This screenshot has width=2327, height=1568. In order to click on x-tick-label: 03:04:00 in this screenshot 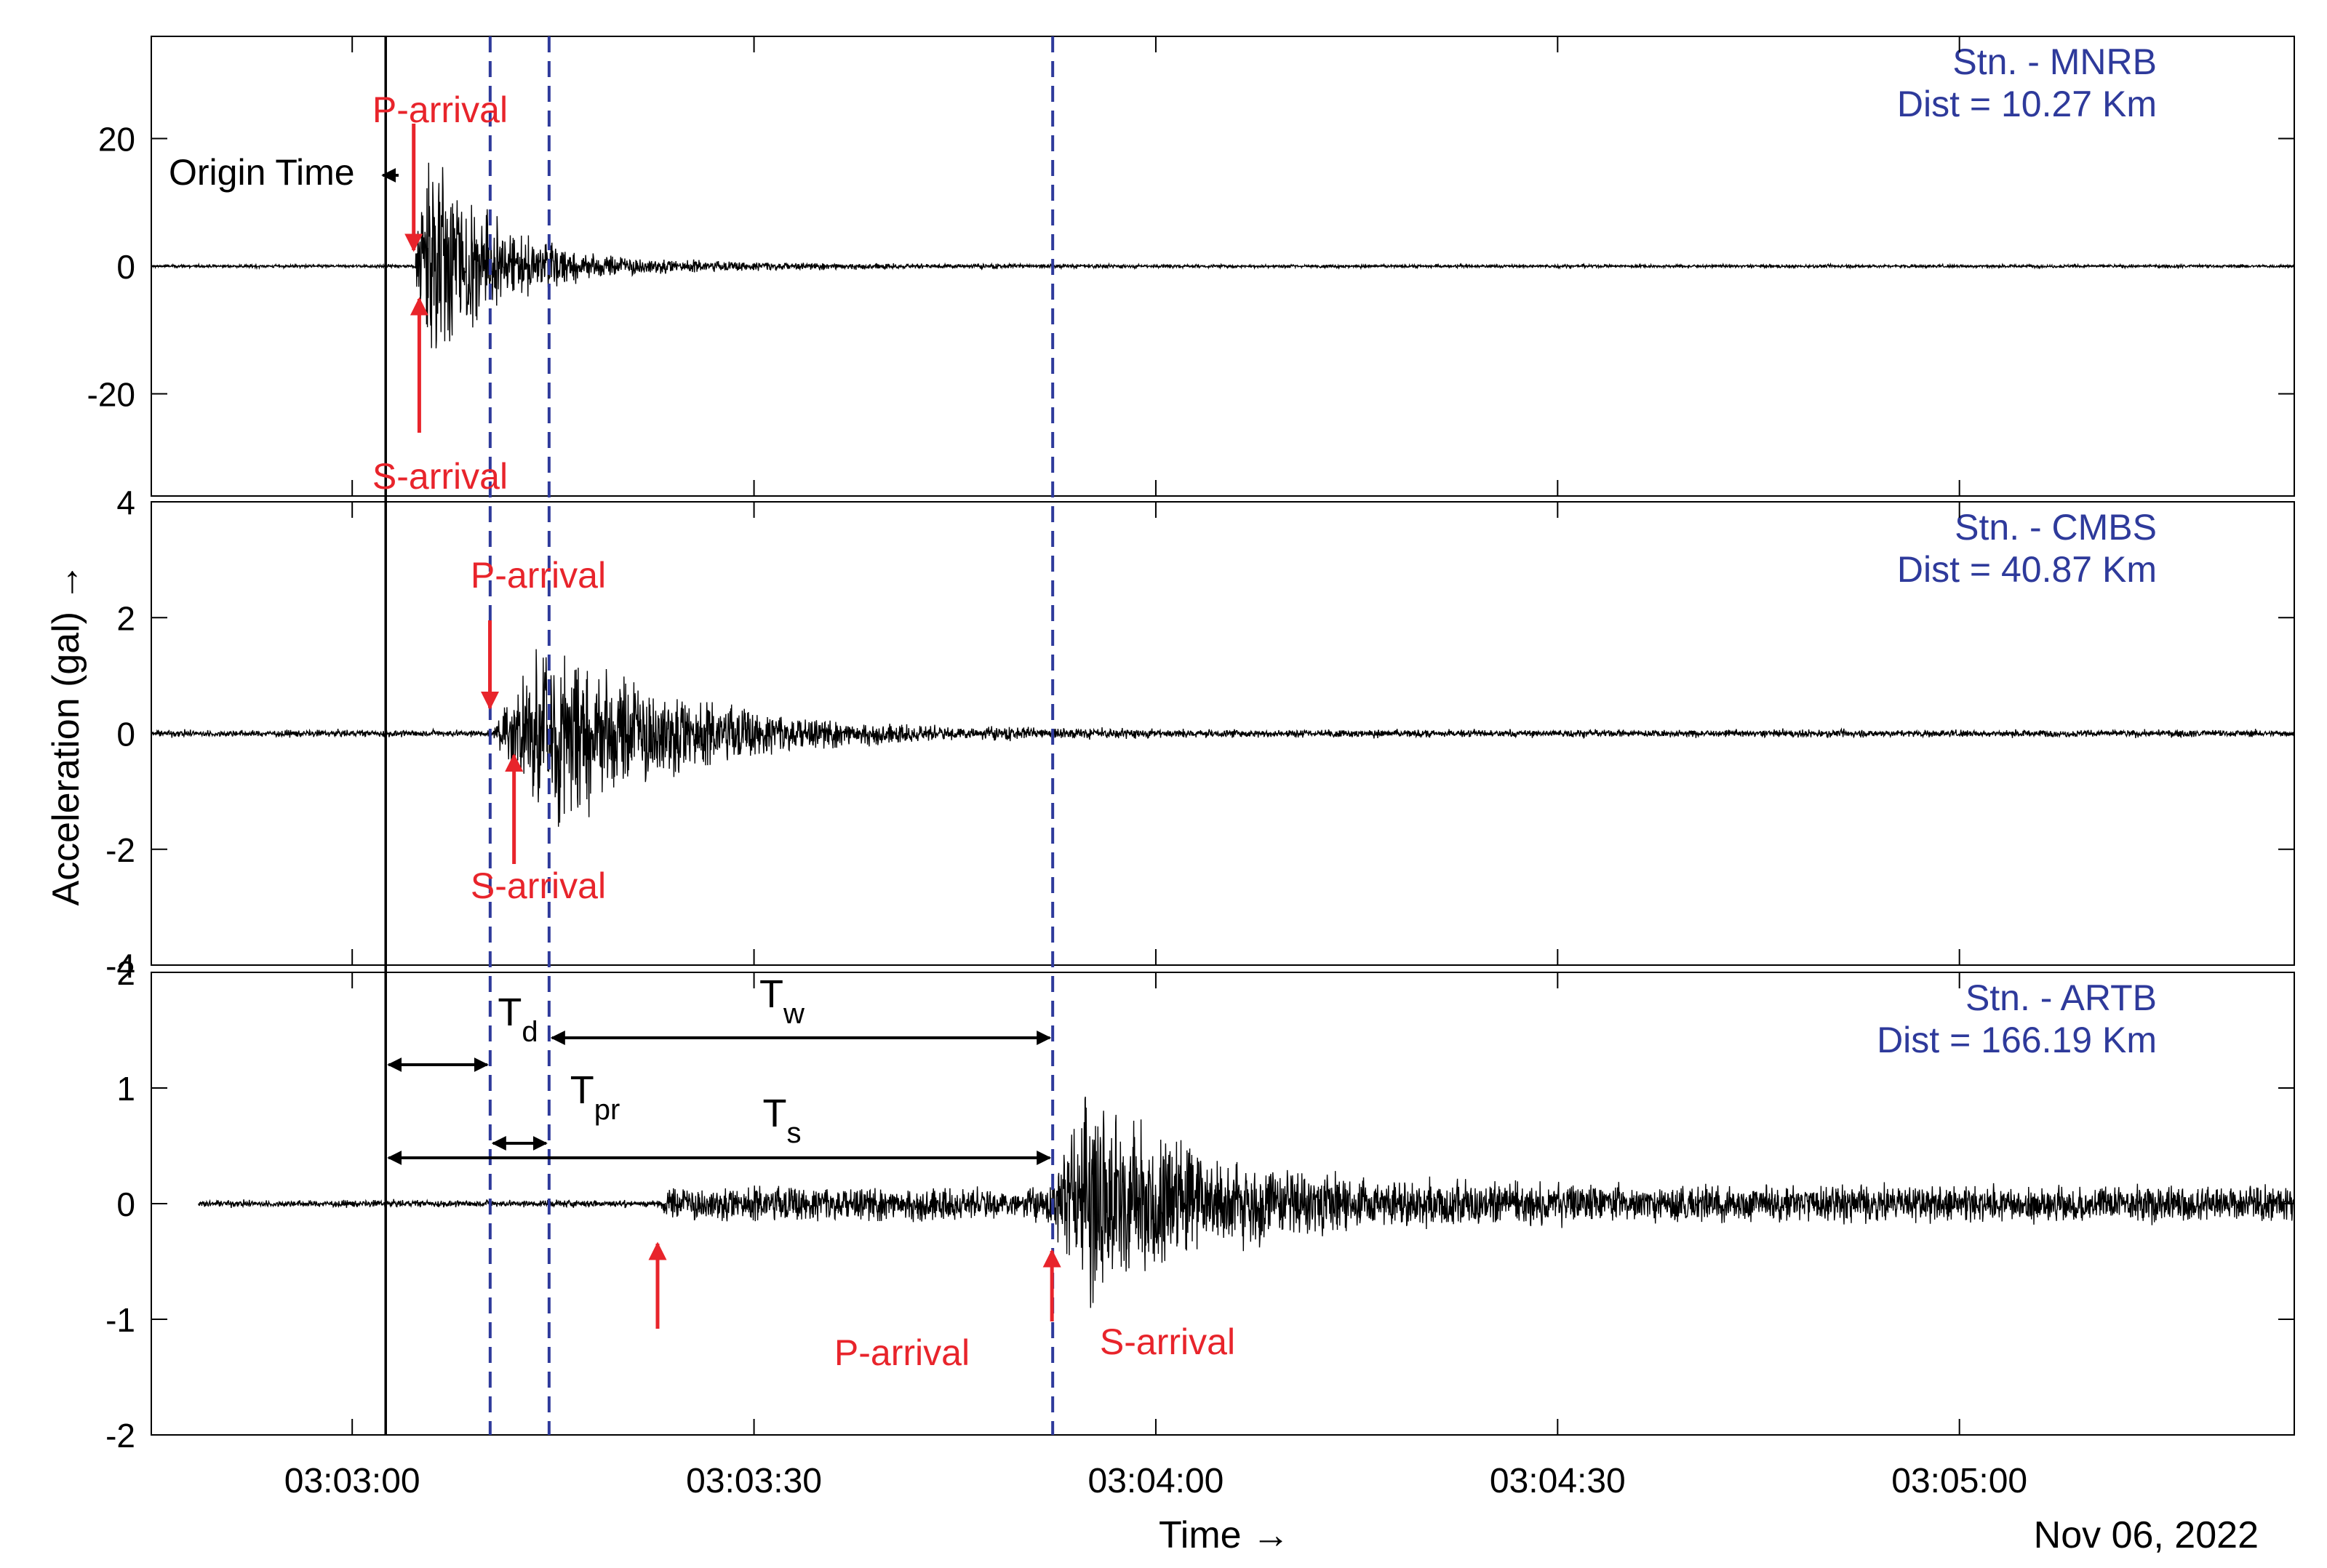, I will do `click(1156, 1481)`.